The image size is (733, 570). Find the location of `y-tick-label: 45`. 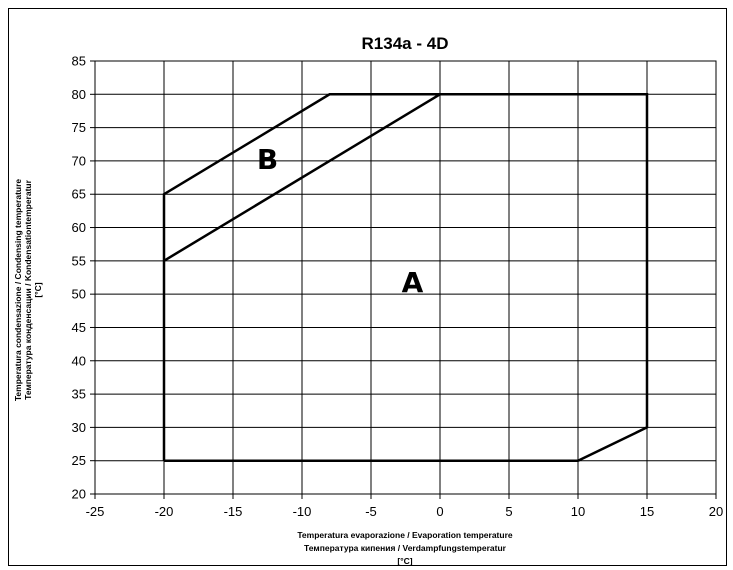

y-tick-label: 45 is located at coordinates (79, 327).